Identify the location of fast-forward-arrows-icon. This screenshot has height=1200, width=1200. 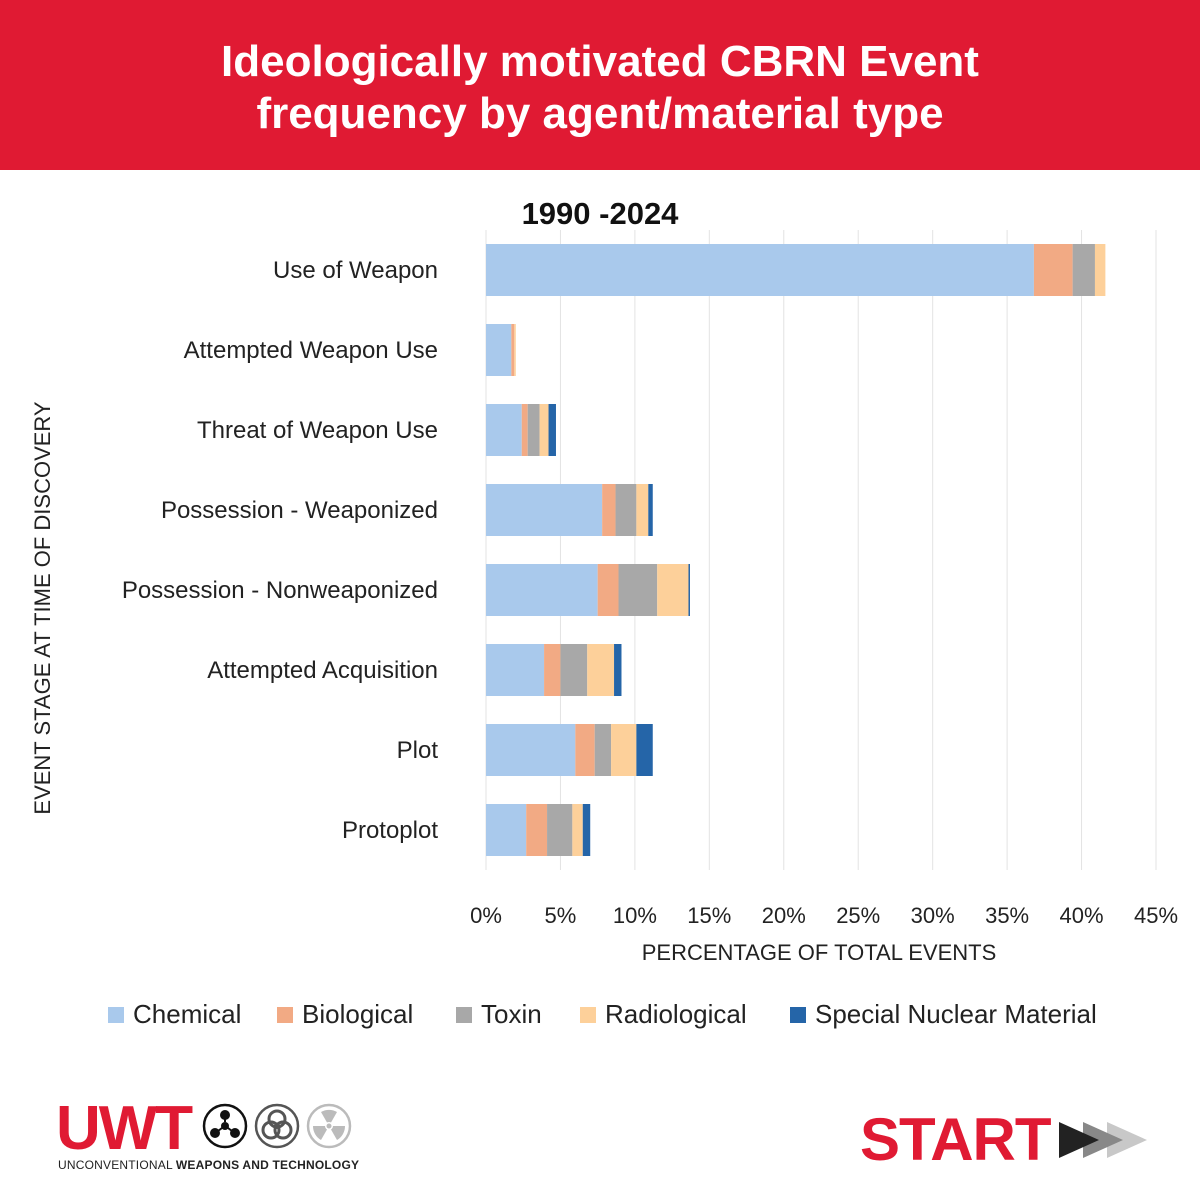
(1103, 1140).